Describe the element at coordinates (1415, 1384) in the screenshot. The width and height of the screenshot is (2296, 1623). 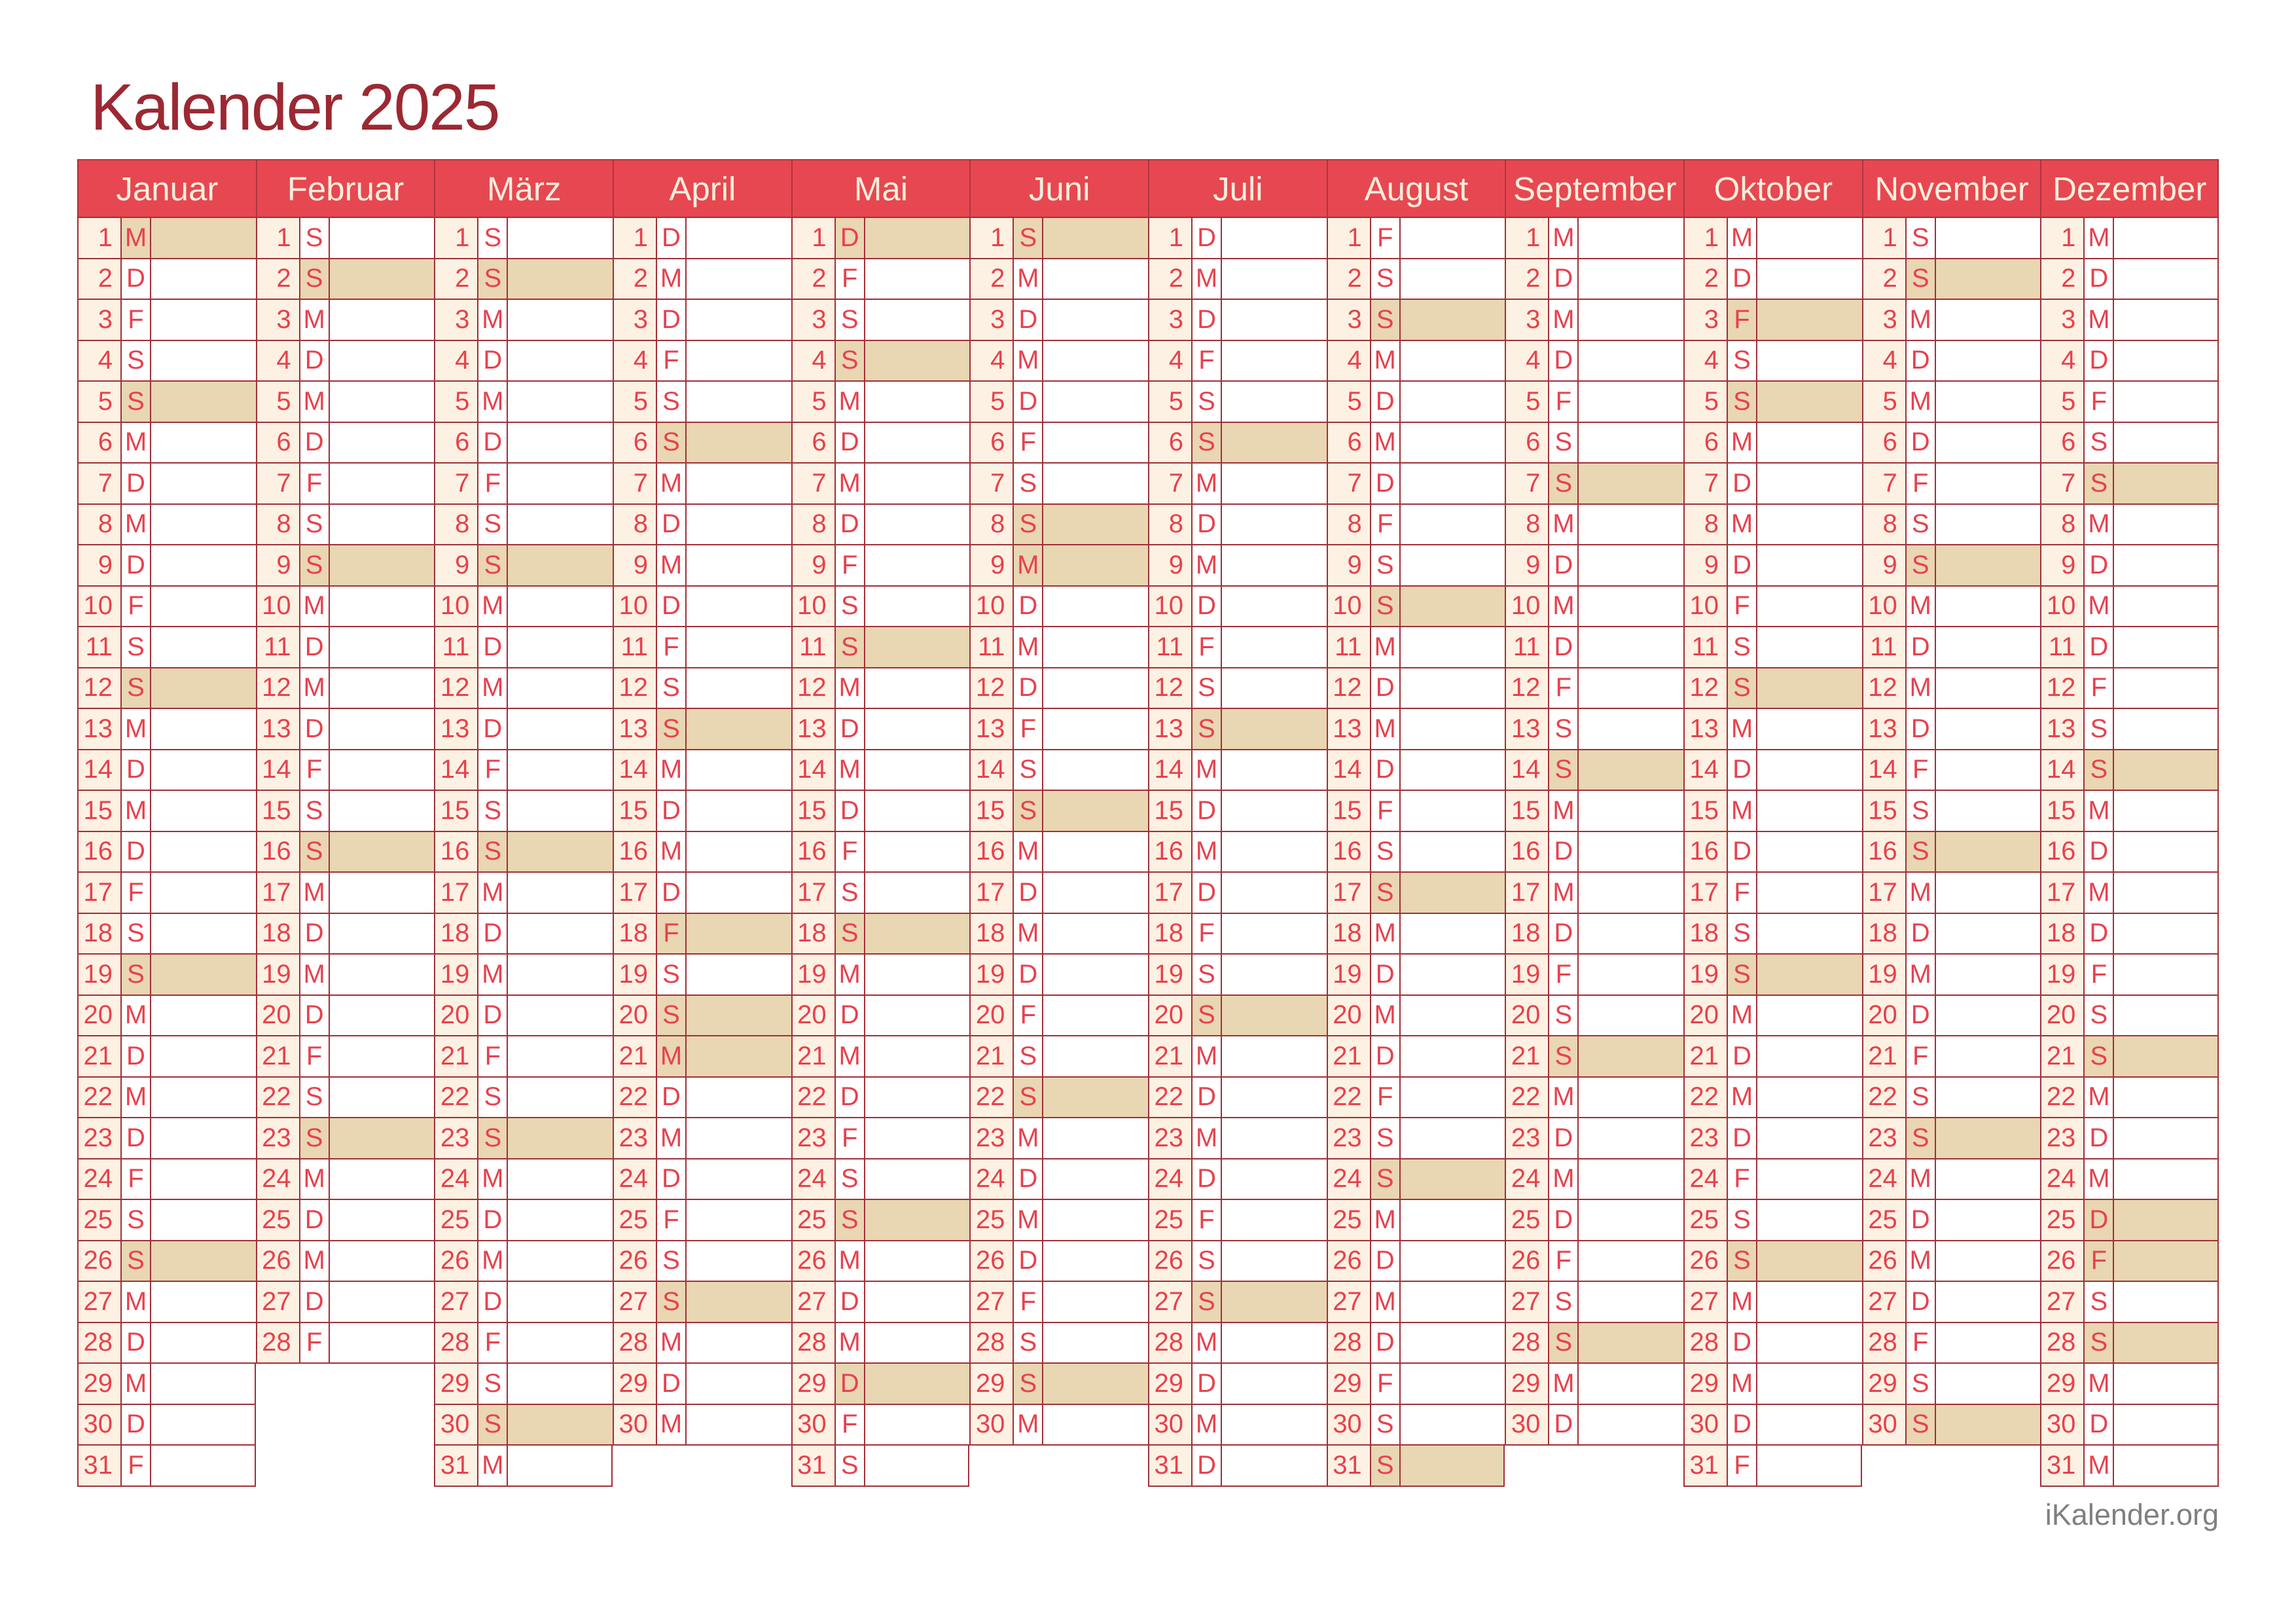
I see `day-row: 29 F` at that location.